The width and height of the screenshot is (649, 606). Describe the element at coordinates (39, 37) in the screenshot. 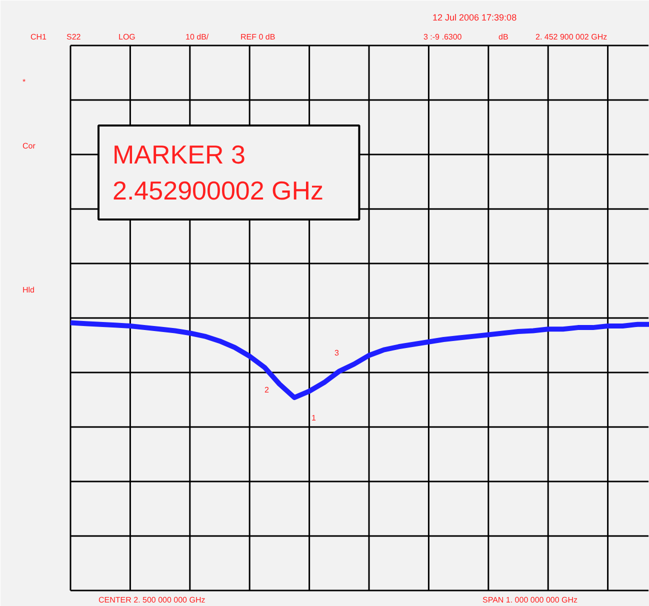

I see `text: CH1` at that location.